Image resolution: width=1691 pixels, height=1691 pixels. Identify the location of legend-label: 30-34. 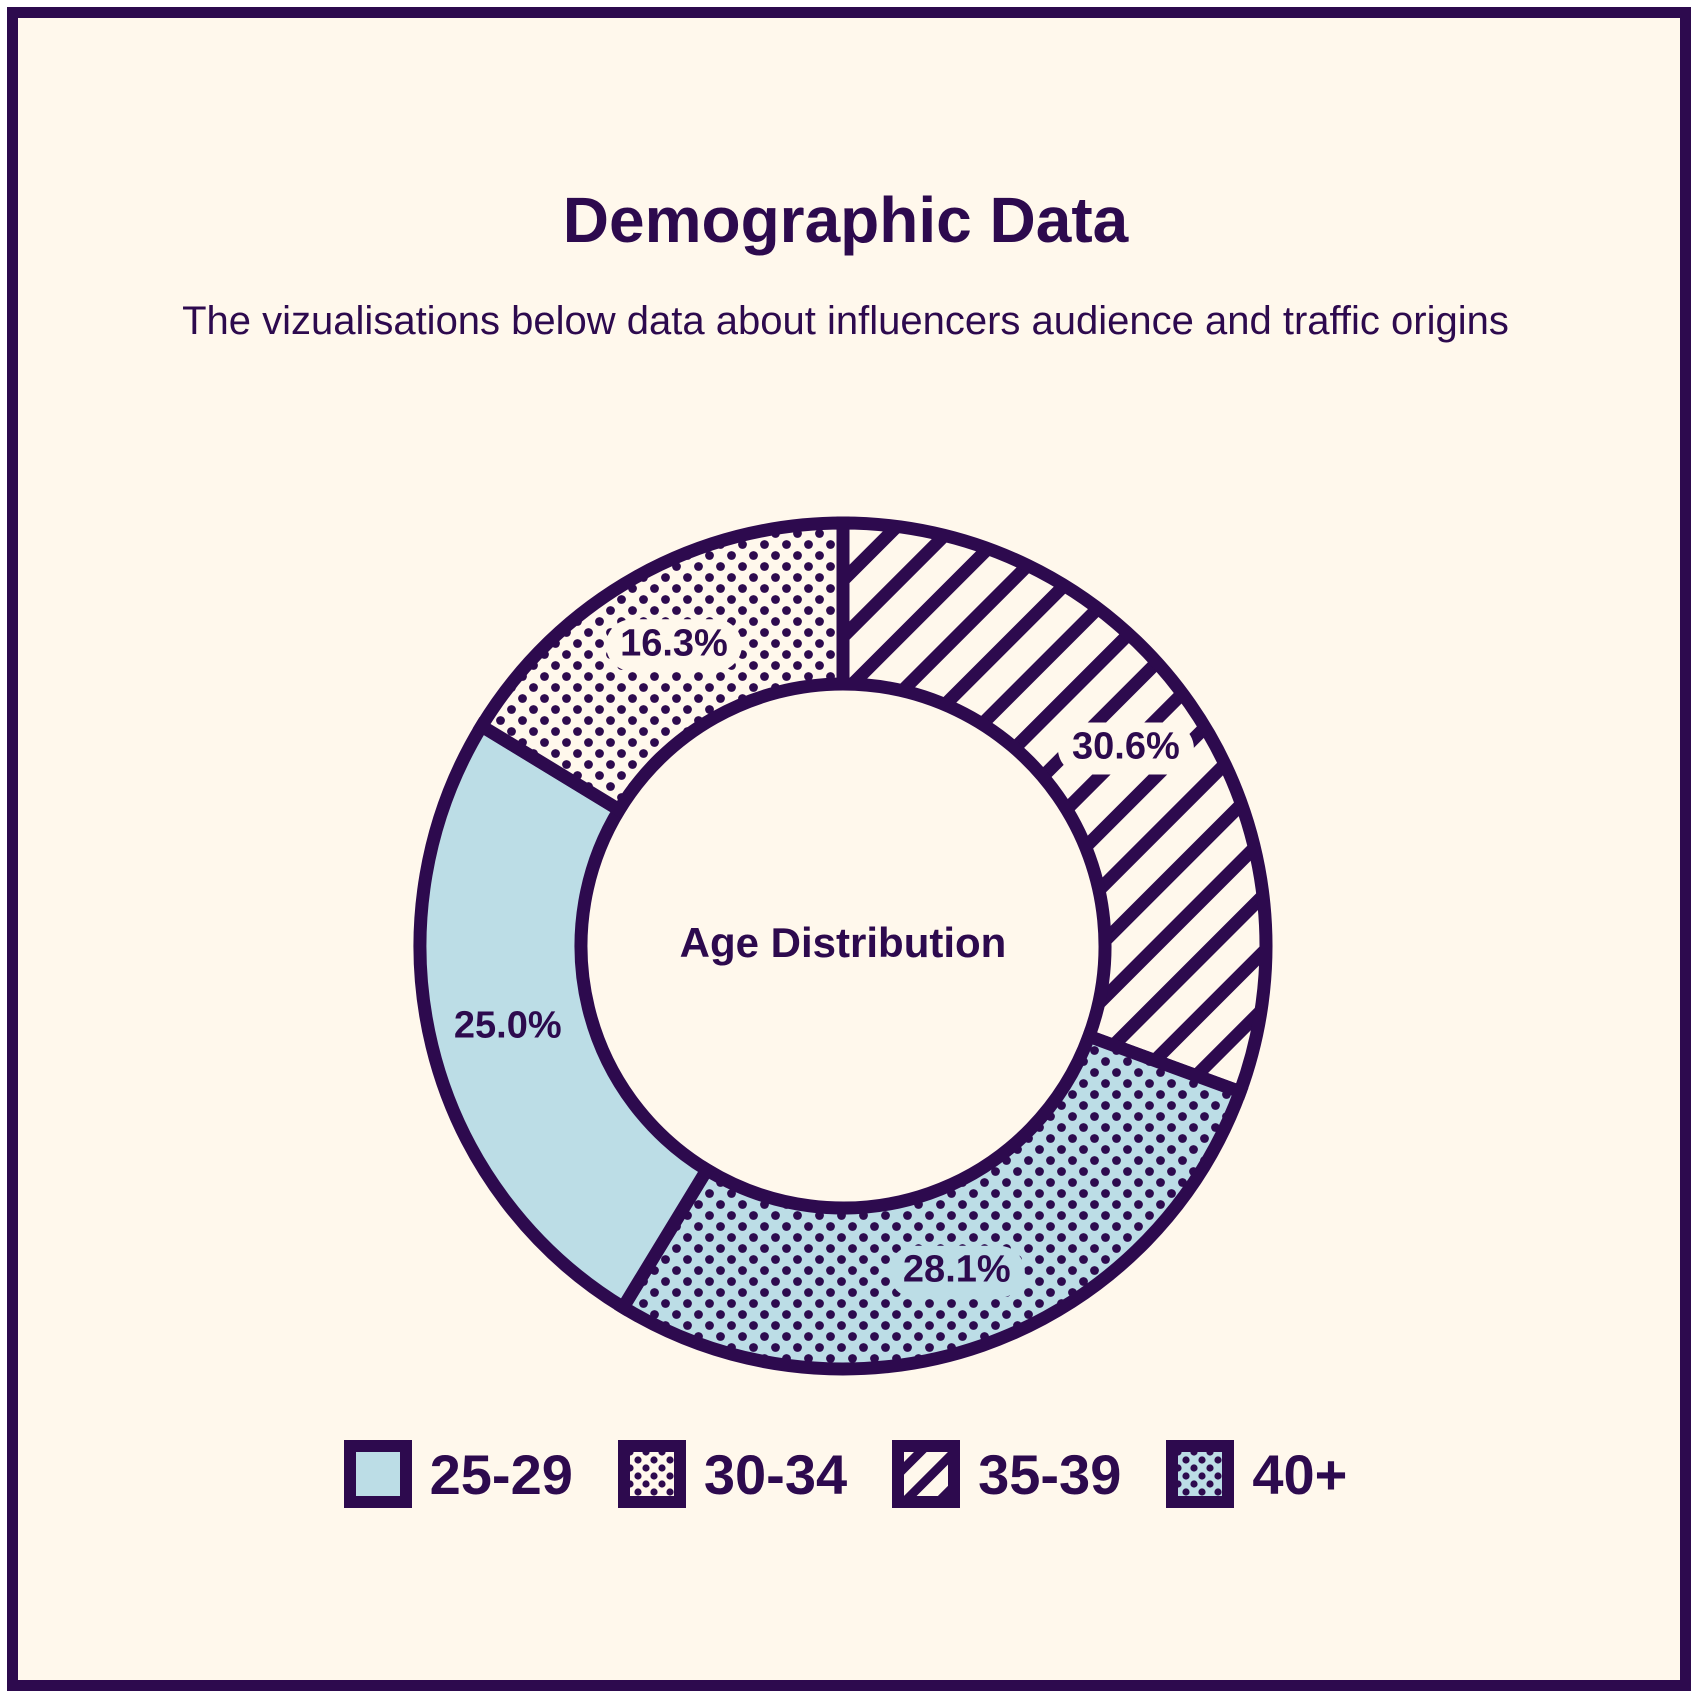
(775, 1474).